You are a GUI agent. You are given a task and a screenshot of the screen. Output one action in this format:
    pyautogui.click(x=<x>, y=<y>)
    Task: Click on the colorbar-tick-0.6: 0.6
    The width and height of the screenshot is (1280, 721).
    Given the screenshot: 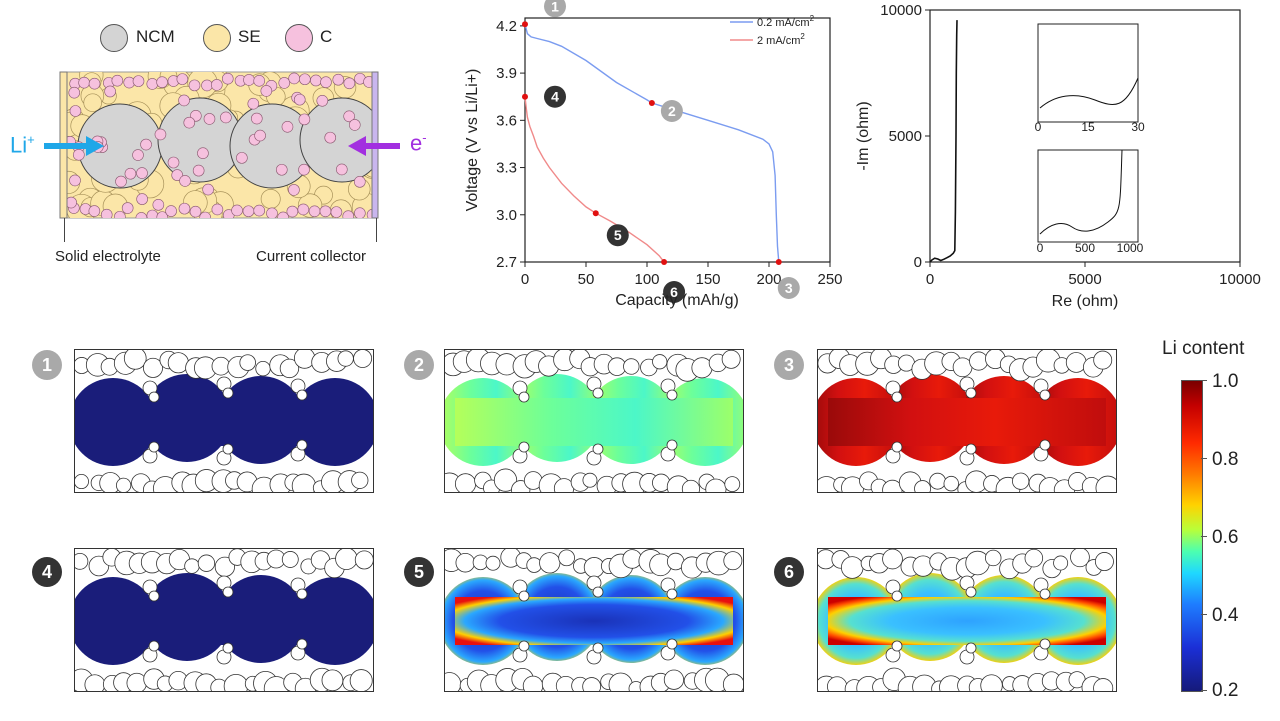 What is the action you would take?
    pyautogui.click(x=1225, y=537)
    